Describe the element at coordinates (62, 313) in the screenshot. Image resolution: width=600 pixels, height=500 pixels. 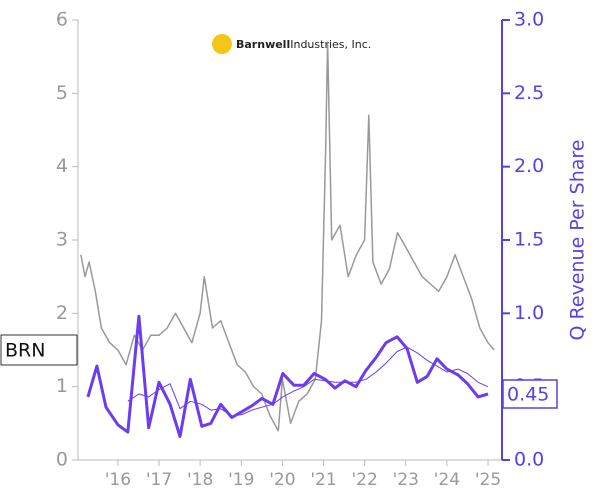
I see `y-tick-label: 2` at that location.